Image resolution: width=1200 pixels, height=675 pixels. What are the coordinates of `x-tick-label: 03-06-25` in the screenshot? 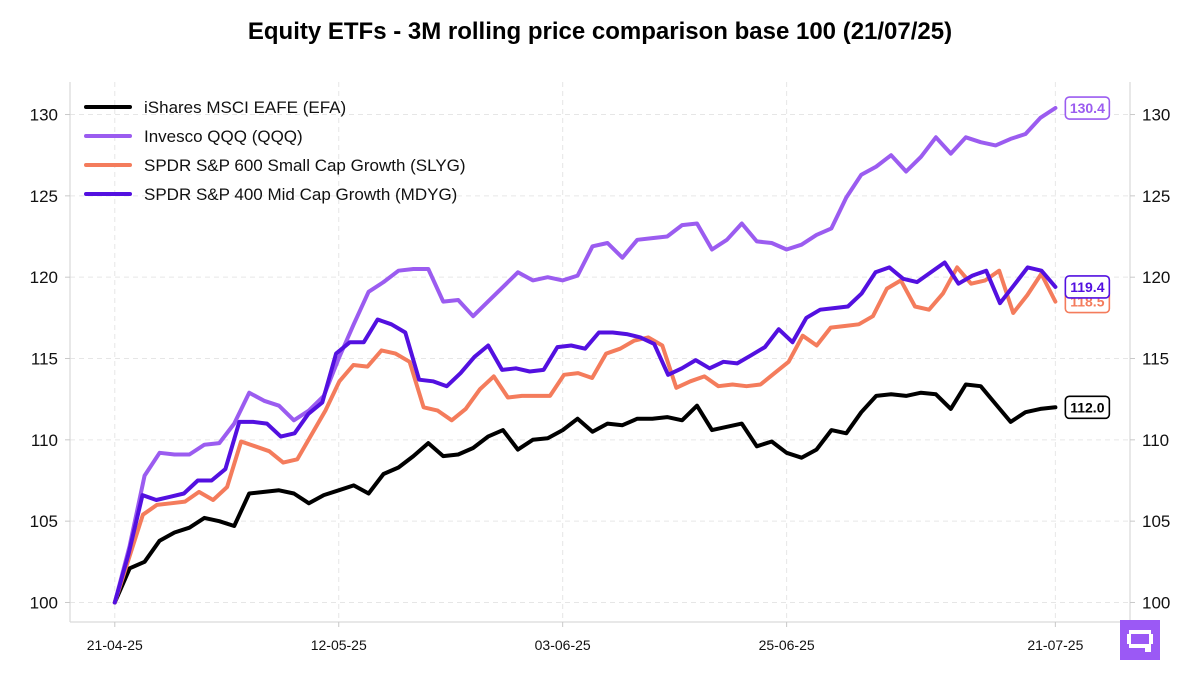 It's located at (563, 645).